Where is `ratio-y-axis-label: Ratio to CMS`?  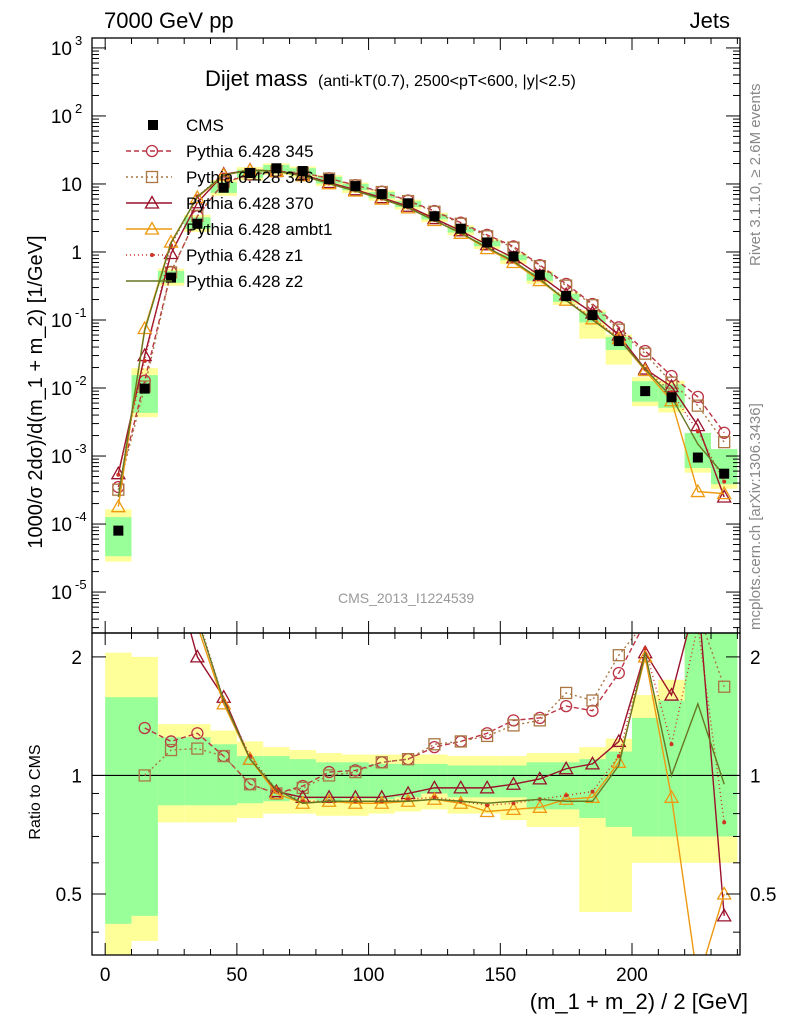
ratio-y-axis-label: Ratio to CMS is located at coordinates (35, 791).